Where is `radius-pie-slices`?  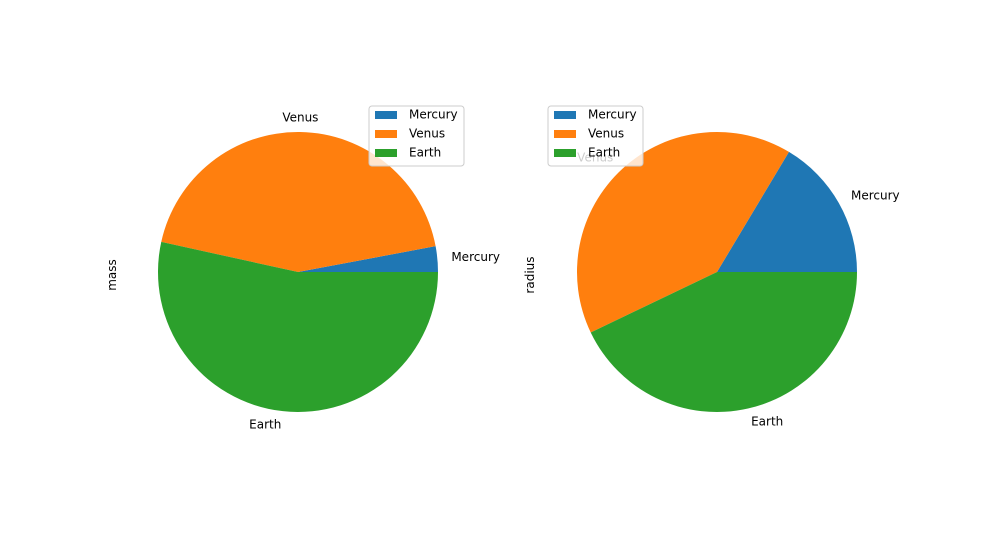 radius-pie-slices is located at coordinates (717, 272).